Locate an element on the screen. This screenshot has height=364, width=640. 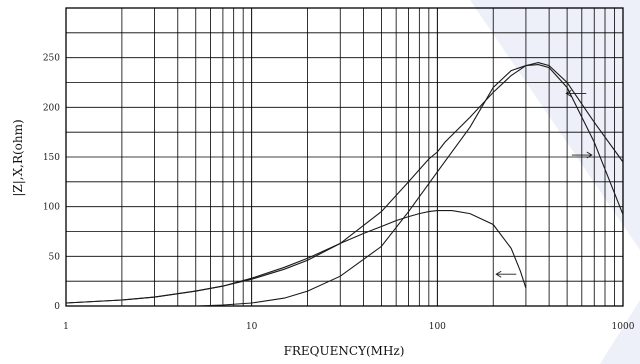
y-tick-label: 150 is located at coordinates (51, 158).